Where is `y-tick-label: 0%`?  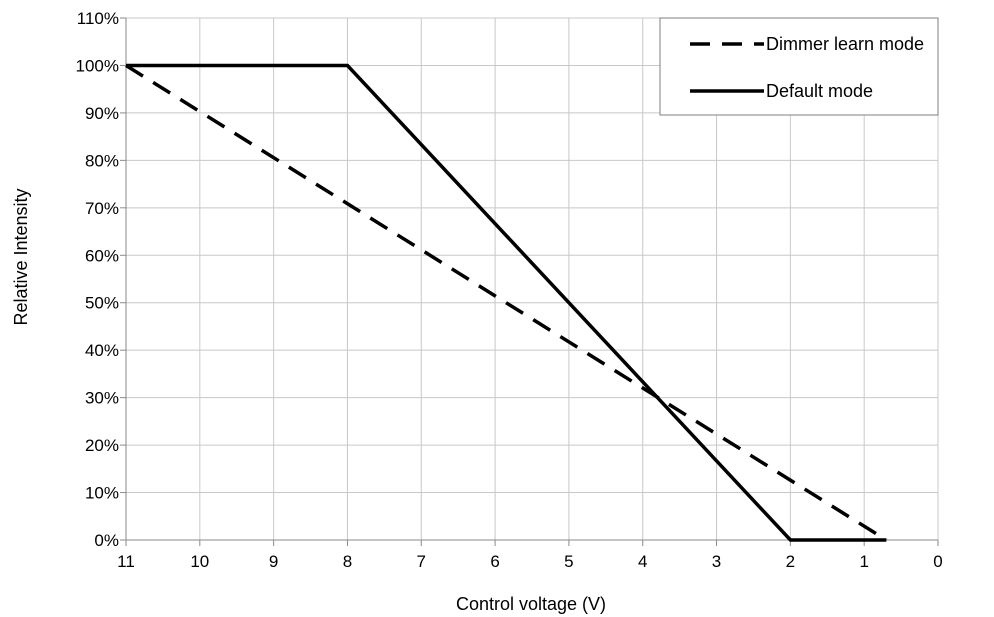
y-tick-label: 0% is located at coordinates (106, 540).